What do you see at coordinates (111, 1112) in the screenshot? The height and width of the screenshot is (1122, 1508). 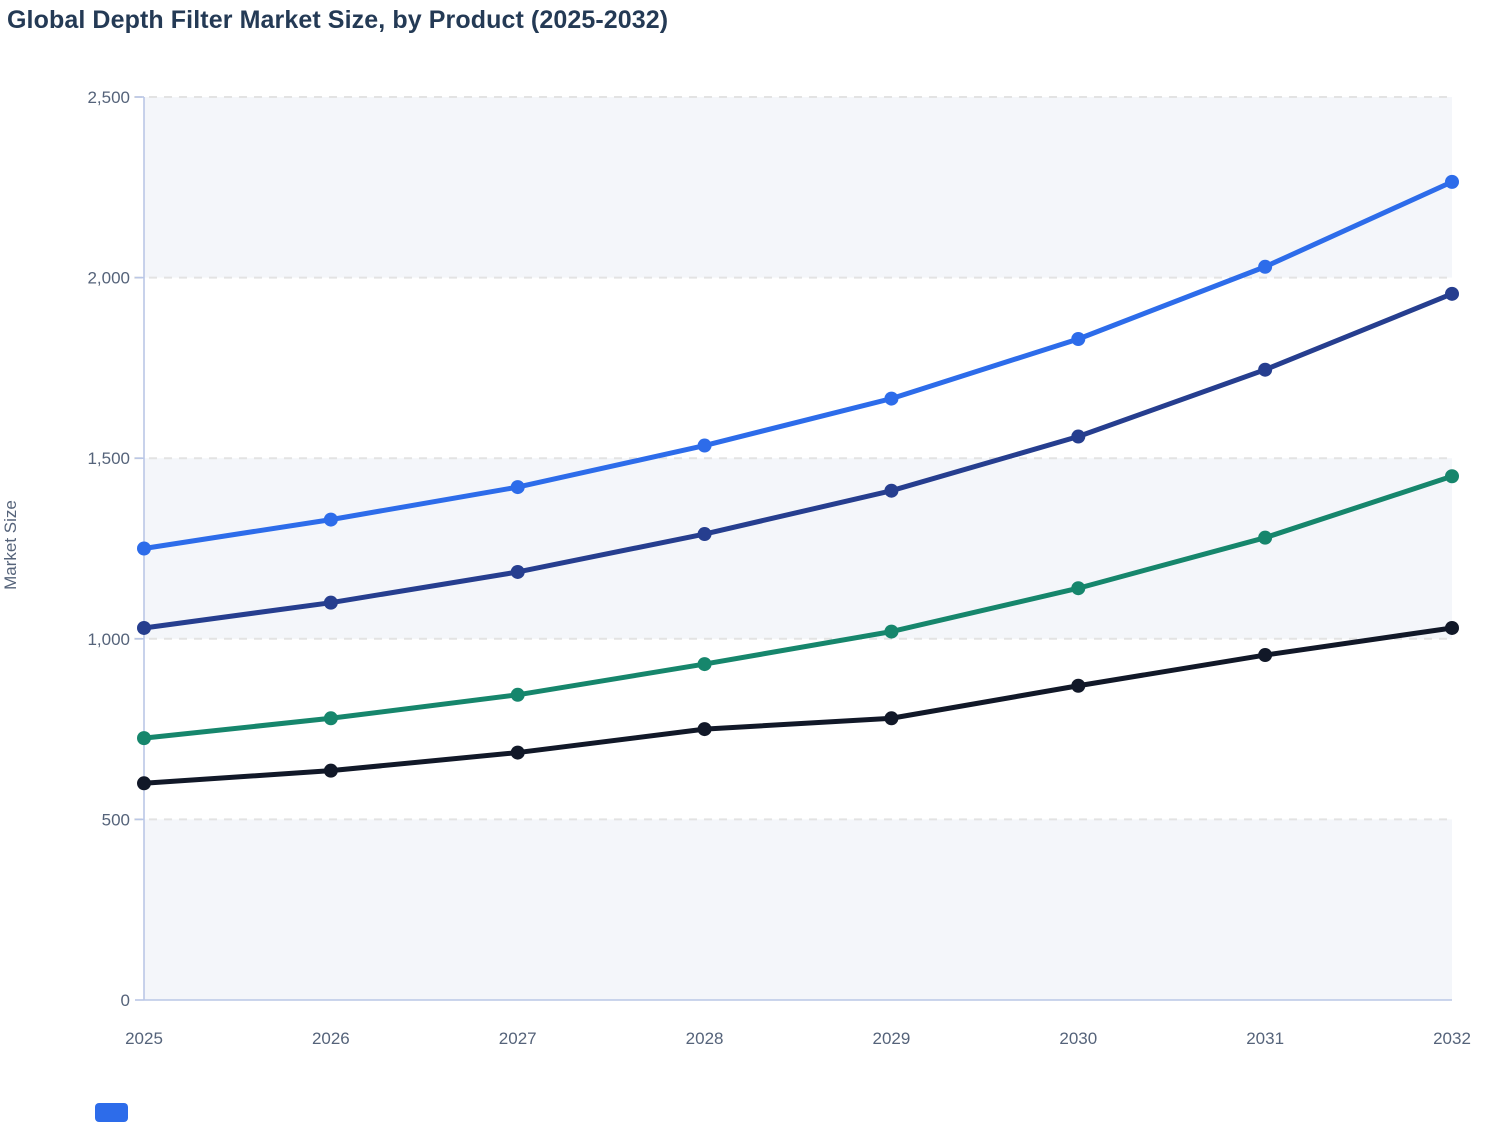 I see `legend-swatch-clipped` at bounding box center [111, 1112].